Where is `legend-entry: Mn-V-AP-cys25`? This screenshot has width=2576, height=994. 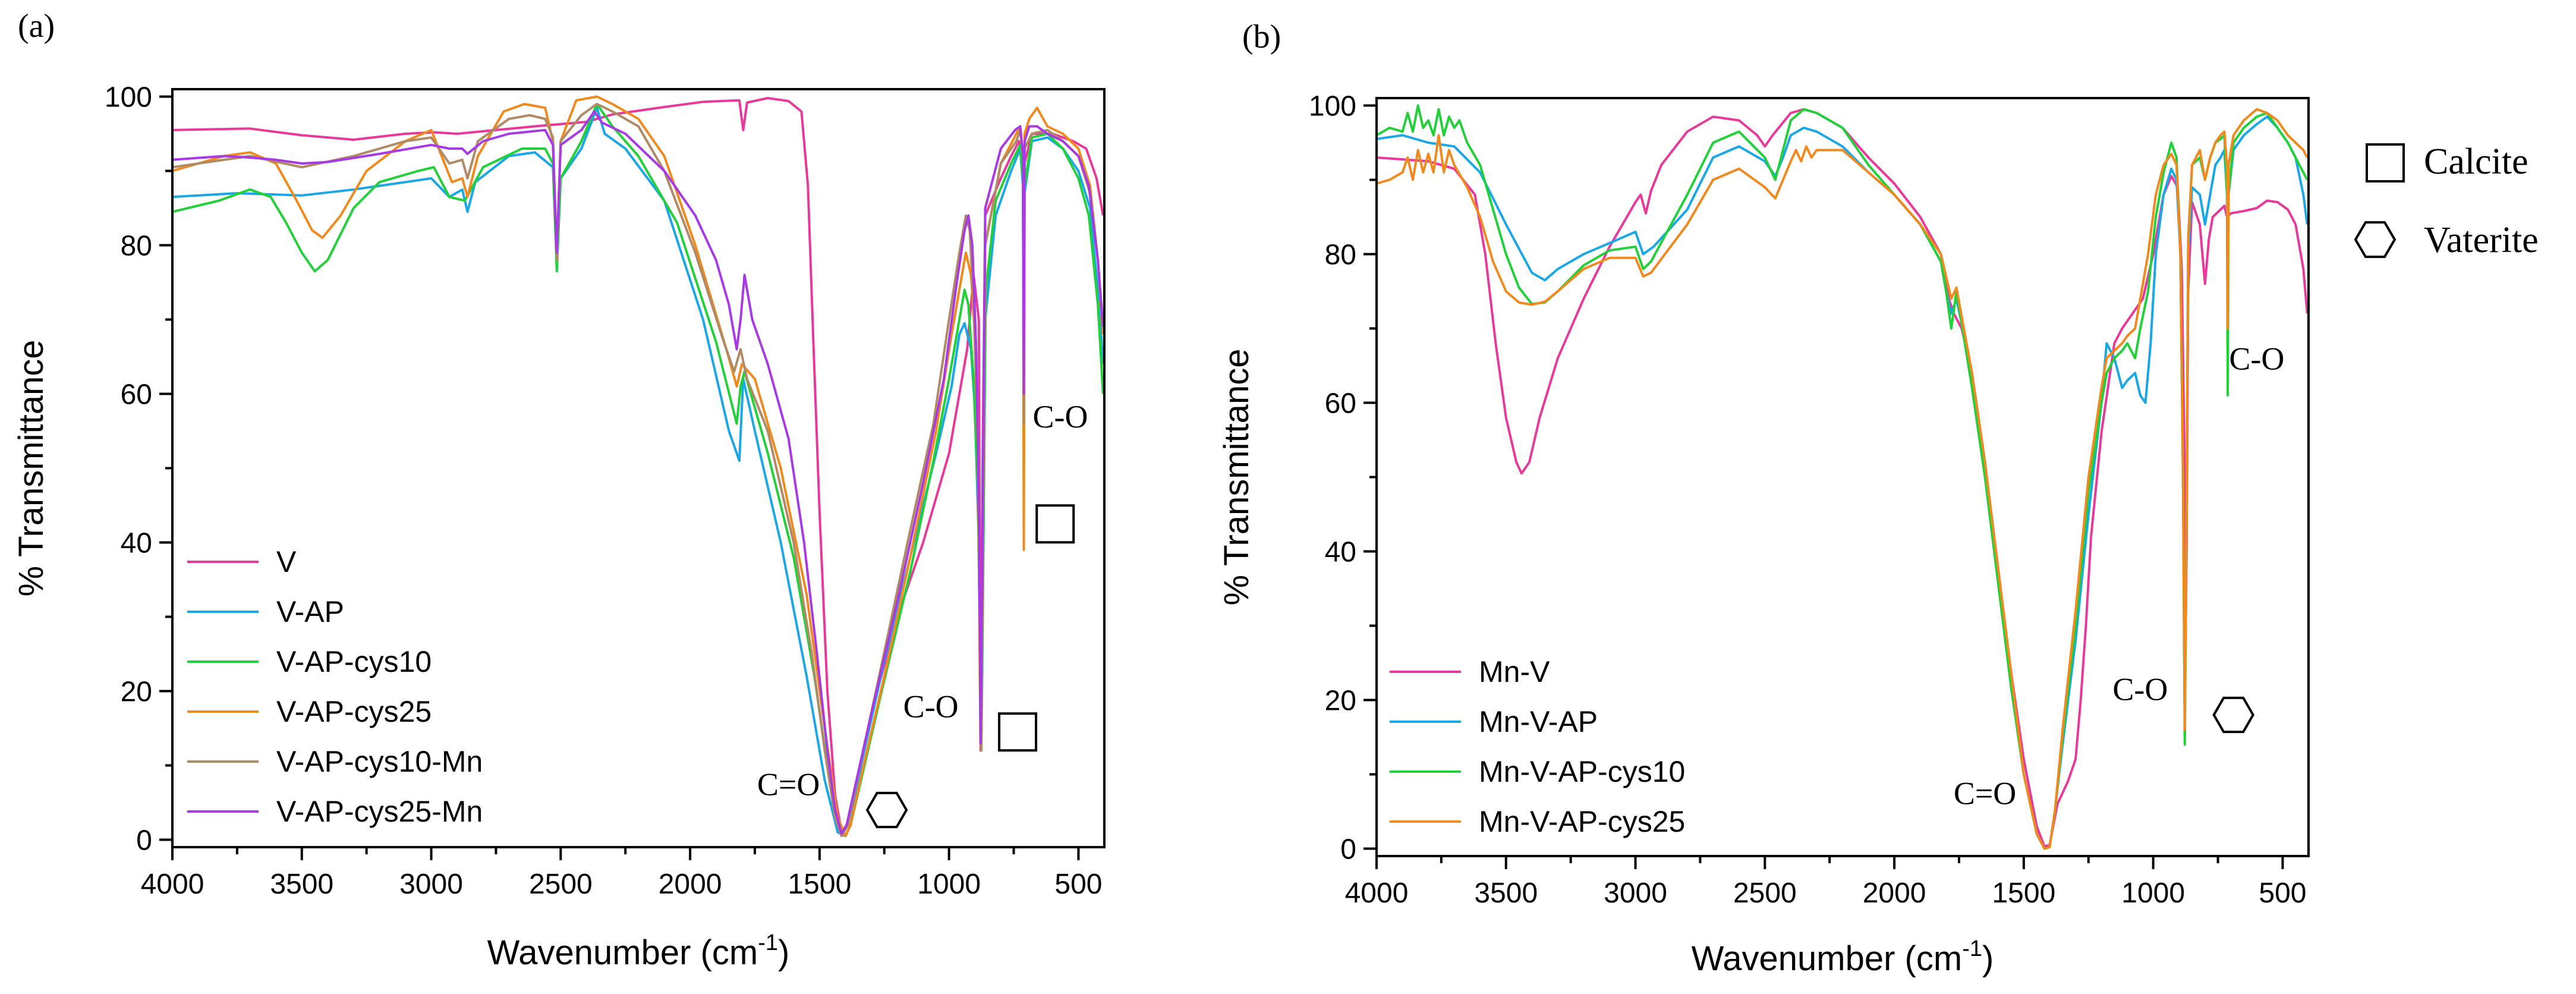 legend-entry: Mn-V-AP-cys25 is located at coordinates (1582, 821).